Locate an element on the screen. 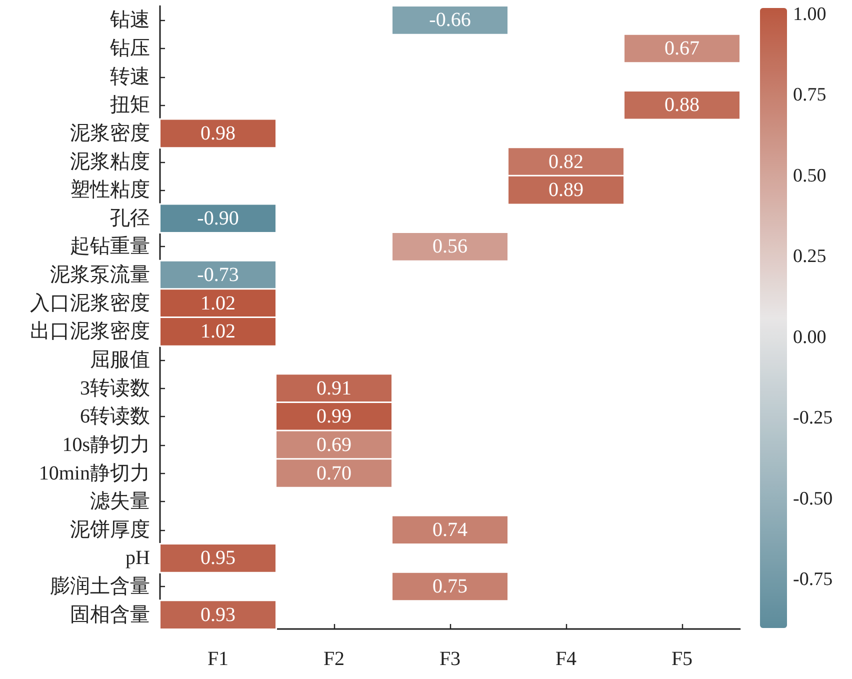  y-tick-label: 起钻重量 is located at coordinates (110, 247).